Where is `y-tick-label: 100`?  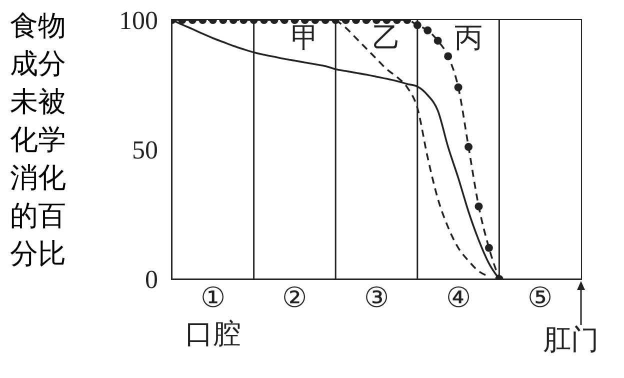 y-tick-label: 100 is located at coordinates (138, 21).